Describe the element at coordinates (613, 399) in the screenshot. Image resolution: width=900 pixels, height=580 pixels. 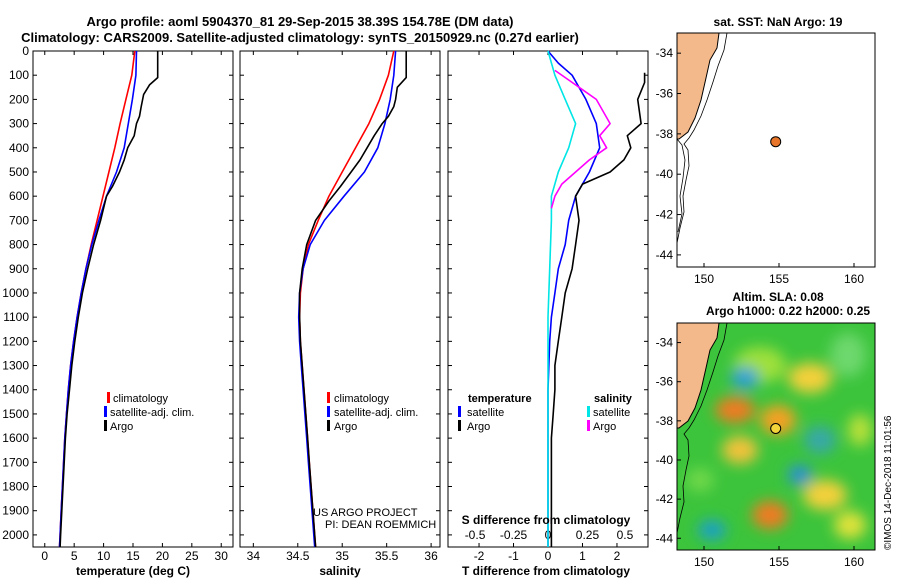
I see `legend-salinity-title: salinity` at that location.